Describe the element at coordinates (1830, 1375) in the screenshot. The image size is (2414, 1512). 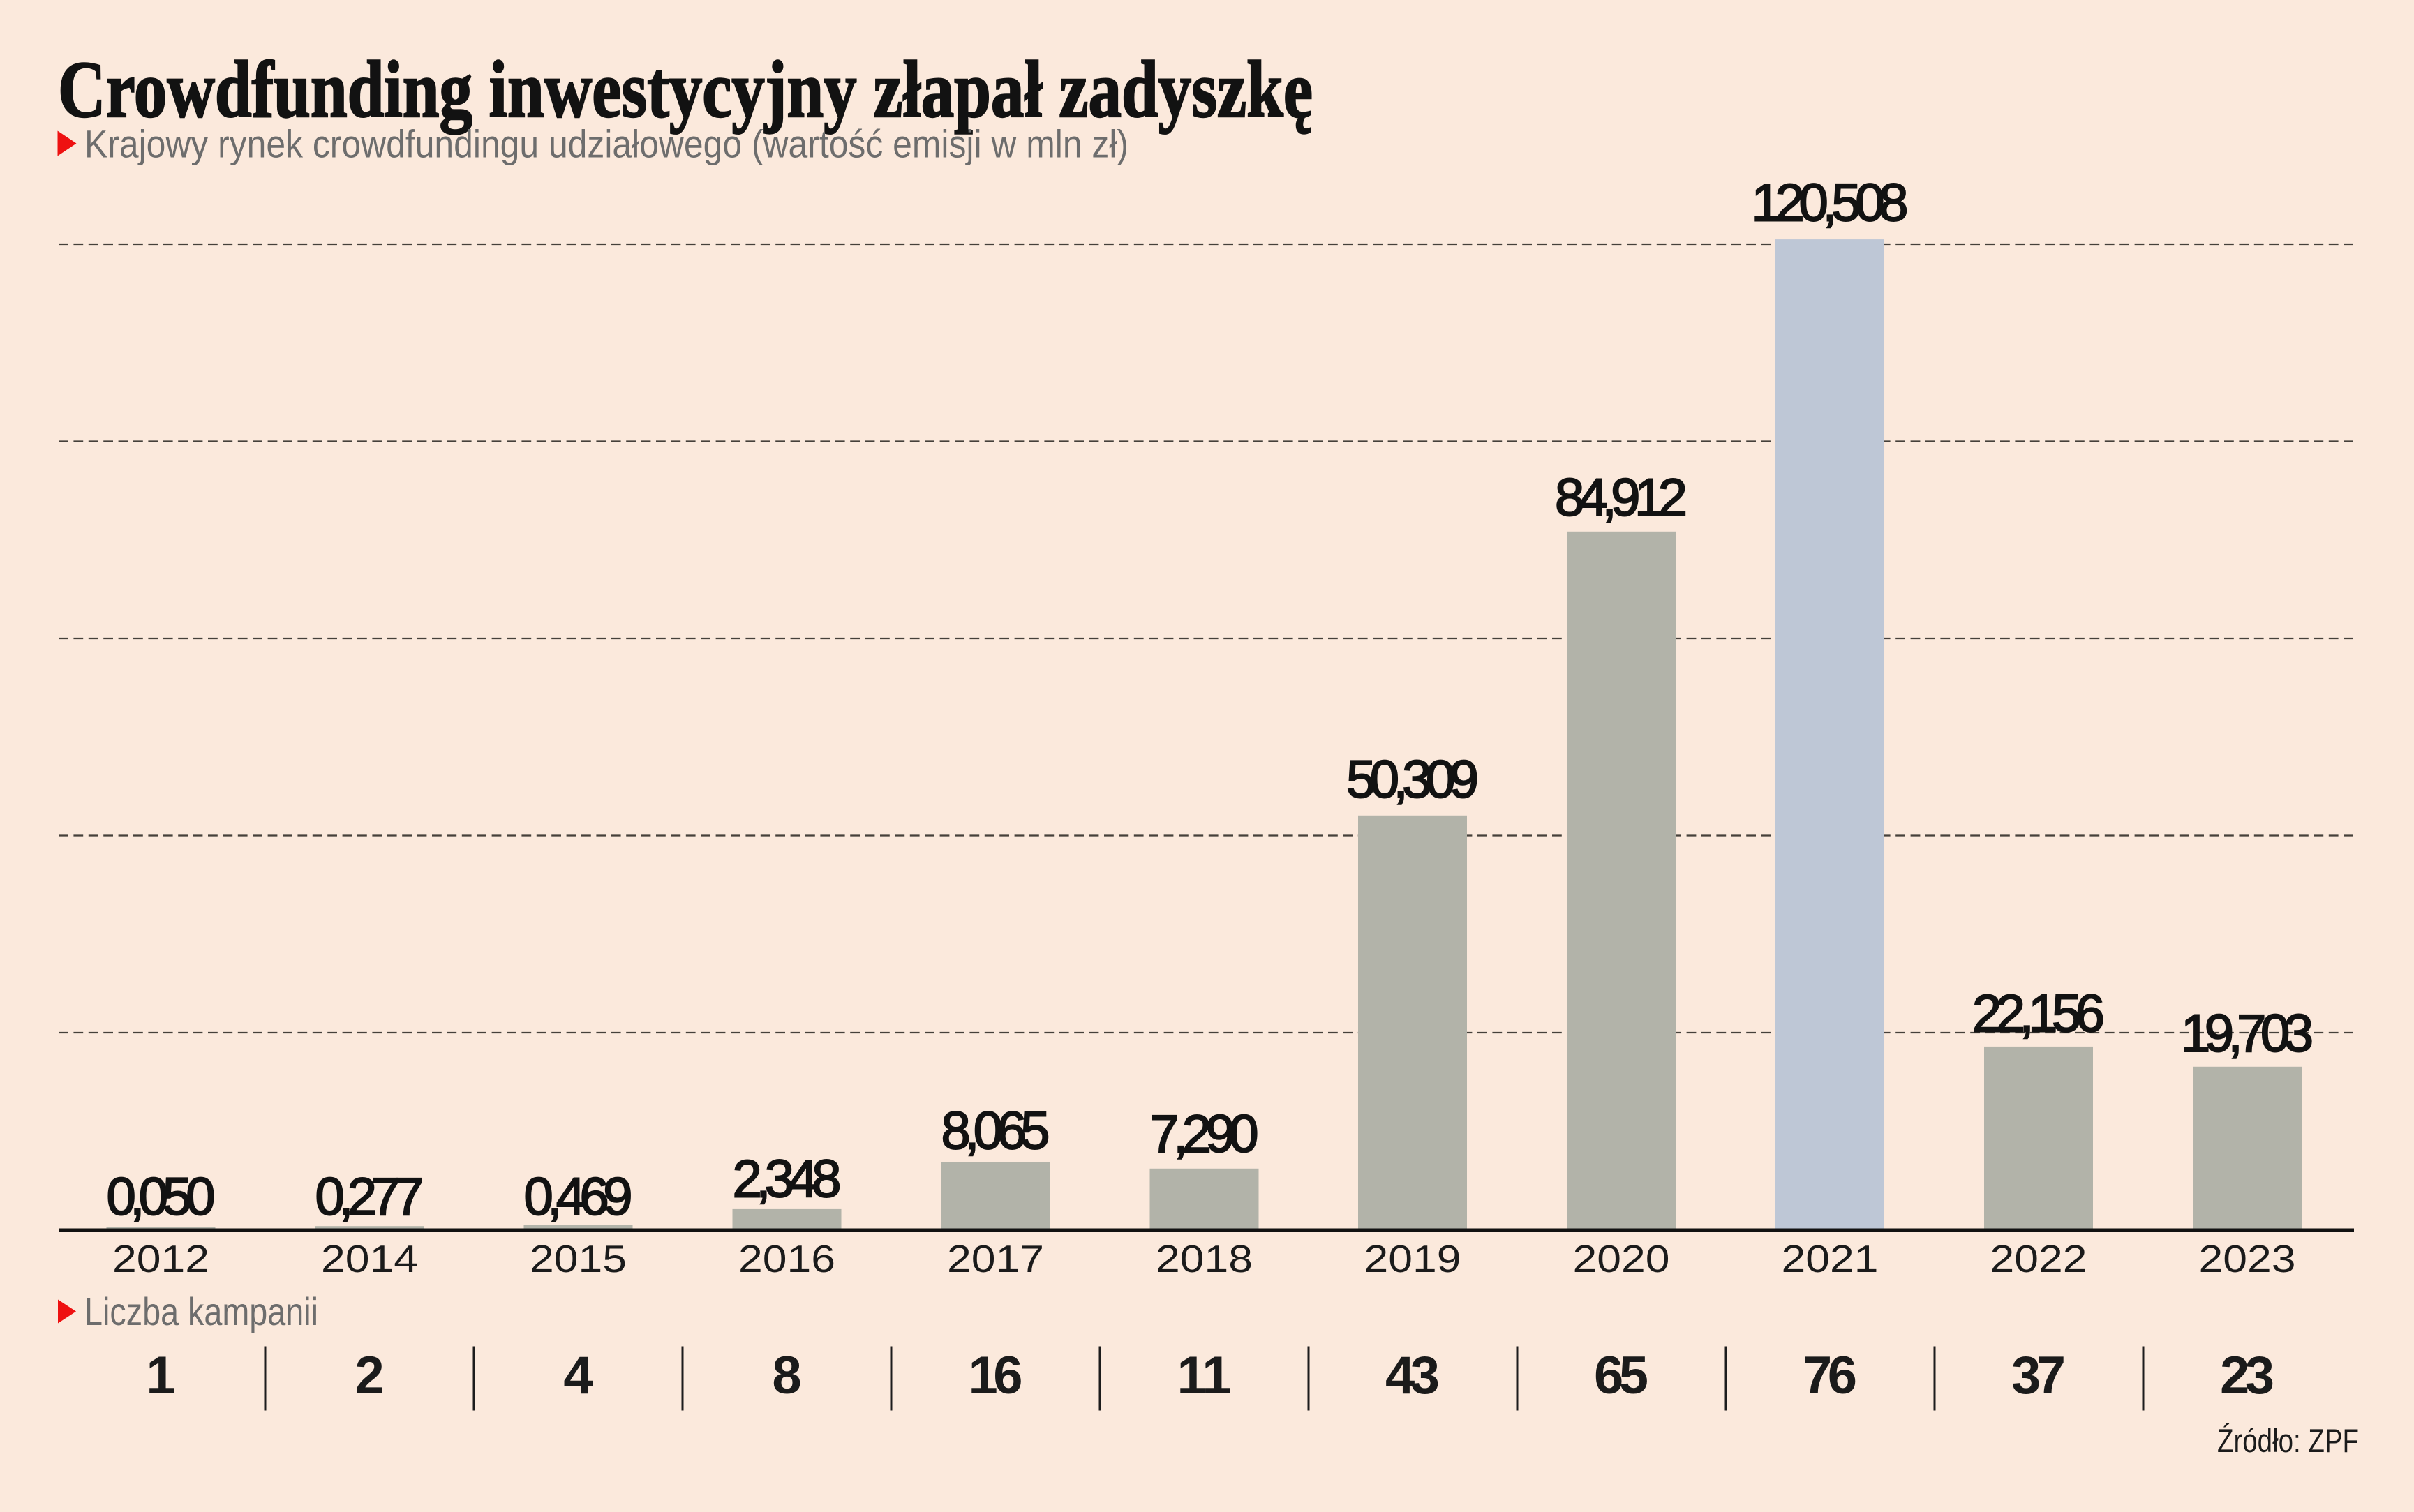
I see `svg-text: 76` at that location.